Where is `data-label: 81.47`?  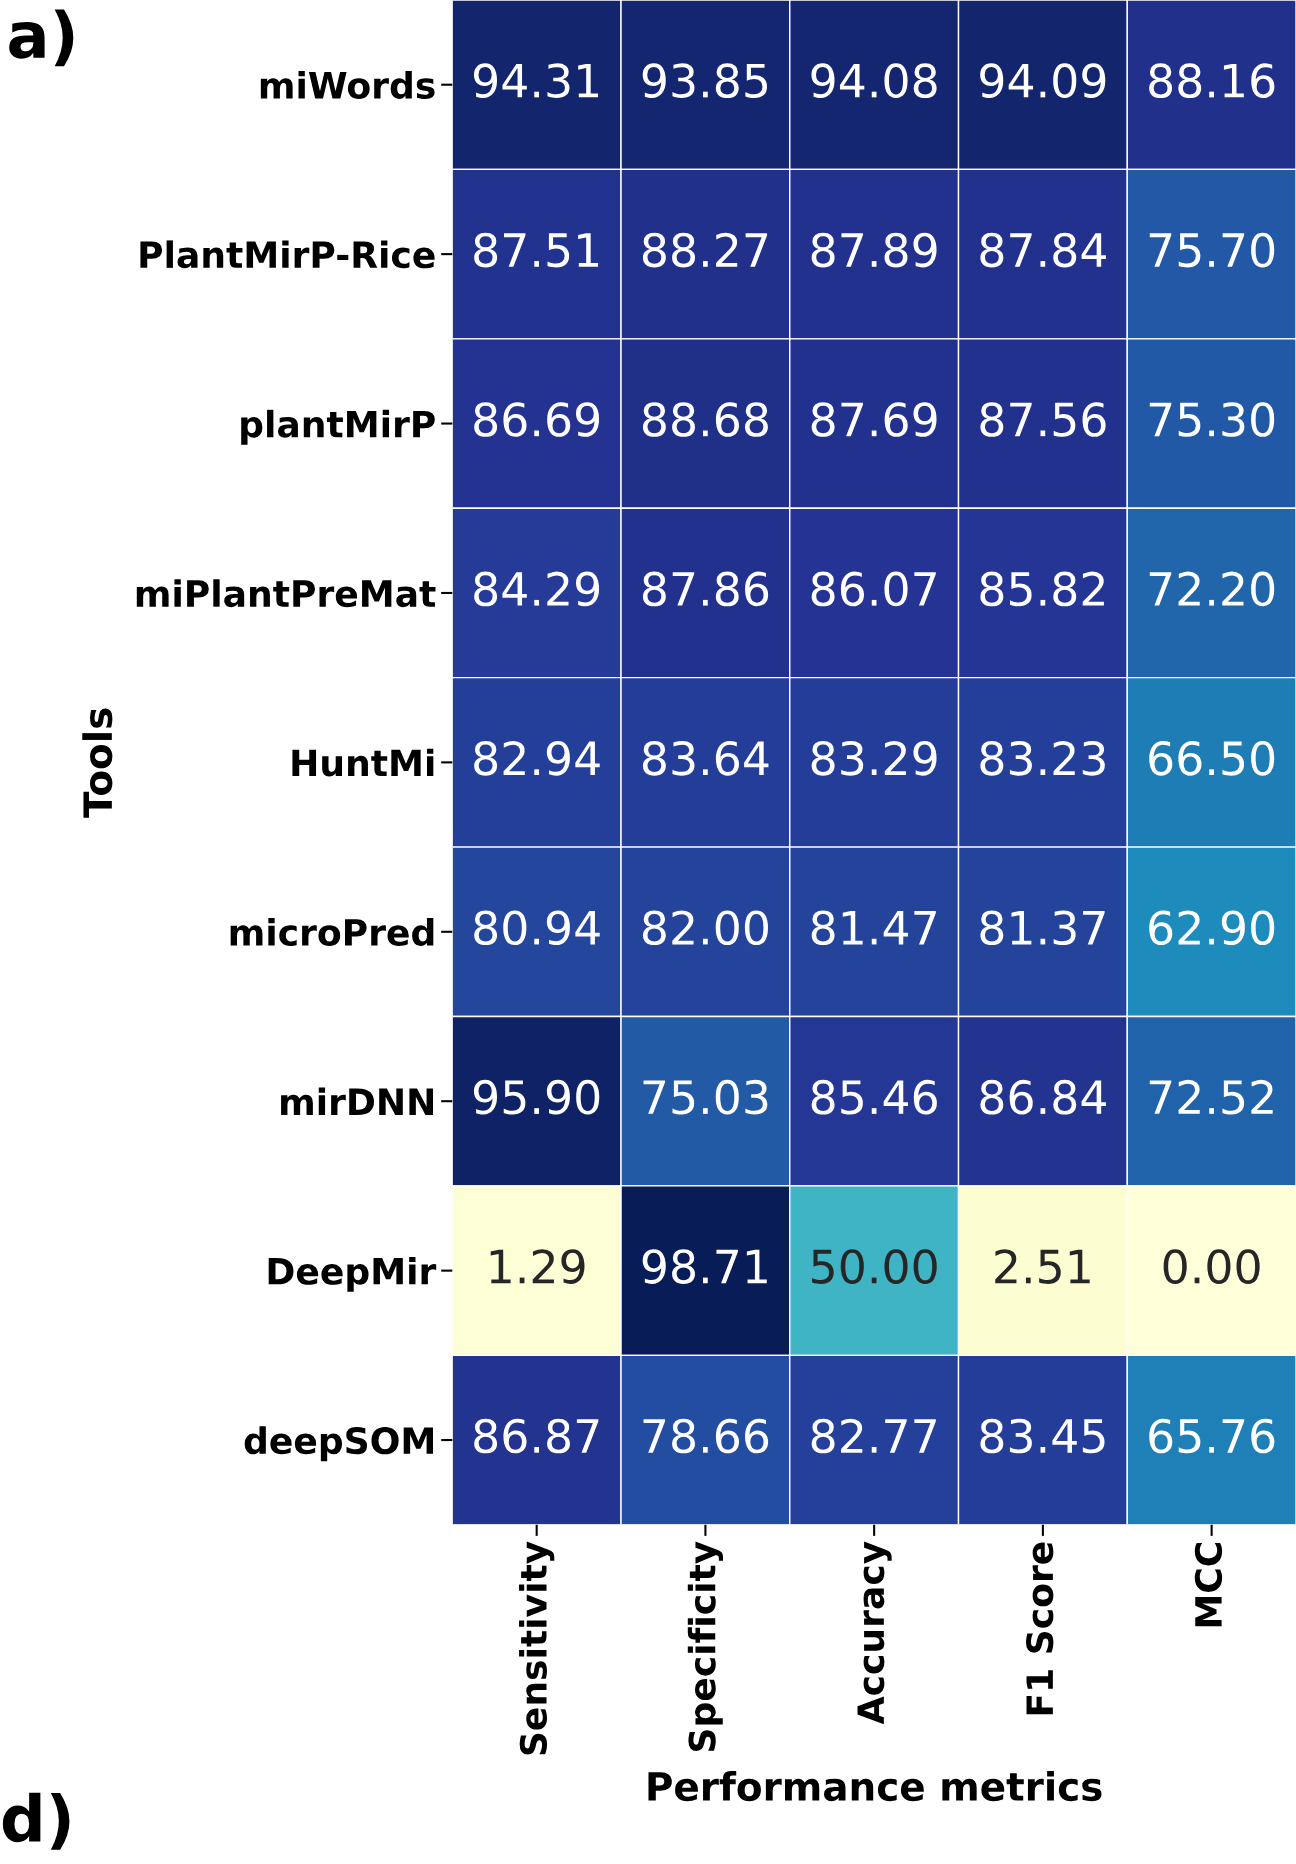 data-label: 81.47 is located at coordinates (873, 928).